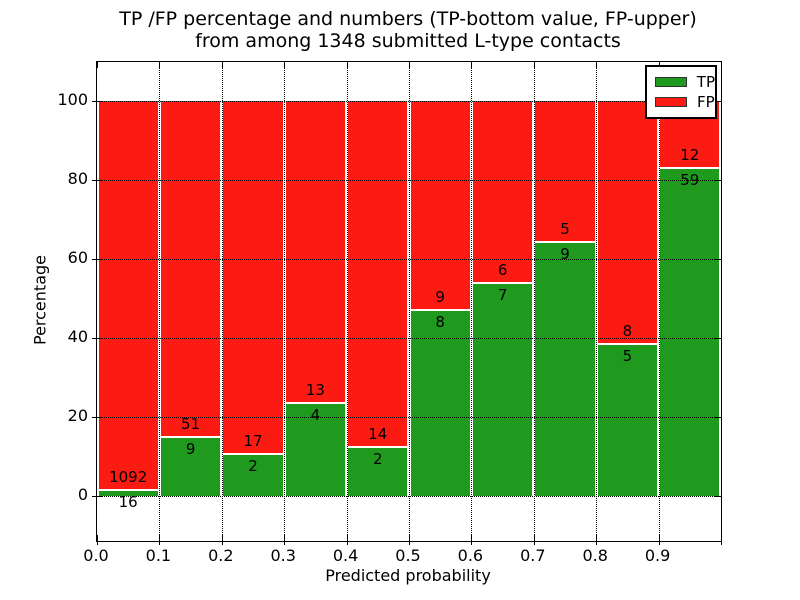  I want to click on x-tick-label: 0.2, so click(221, 555).